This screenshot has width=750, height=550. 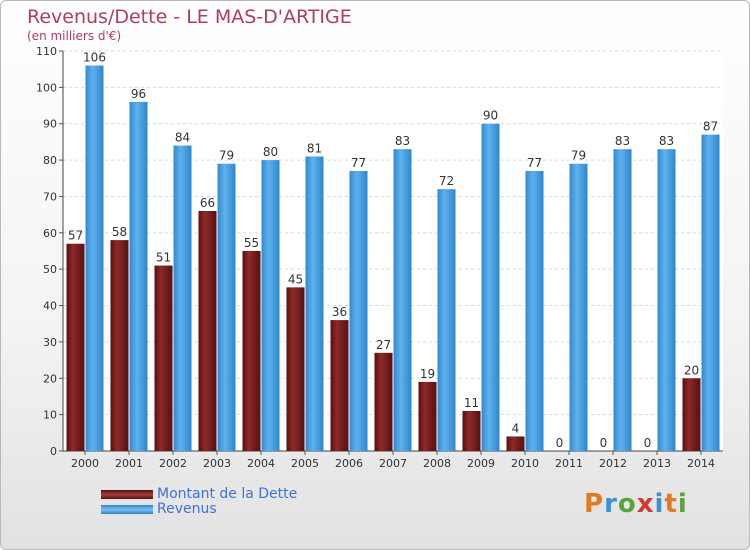 What do you see at coordinates (163, 258) in the screenshot?
I see `data-label-dette: 51` at bounding box center [163, 258].